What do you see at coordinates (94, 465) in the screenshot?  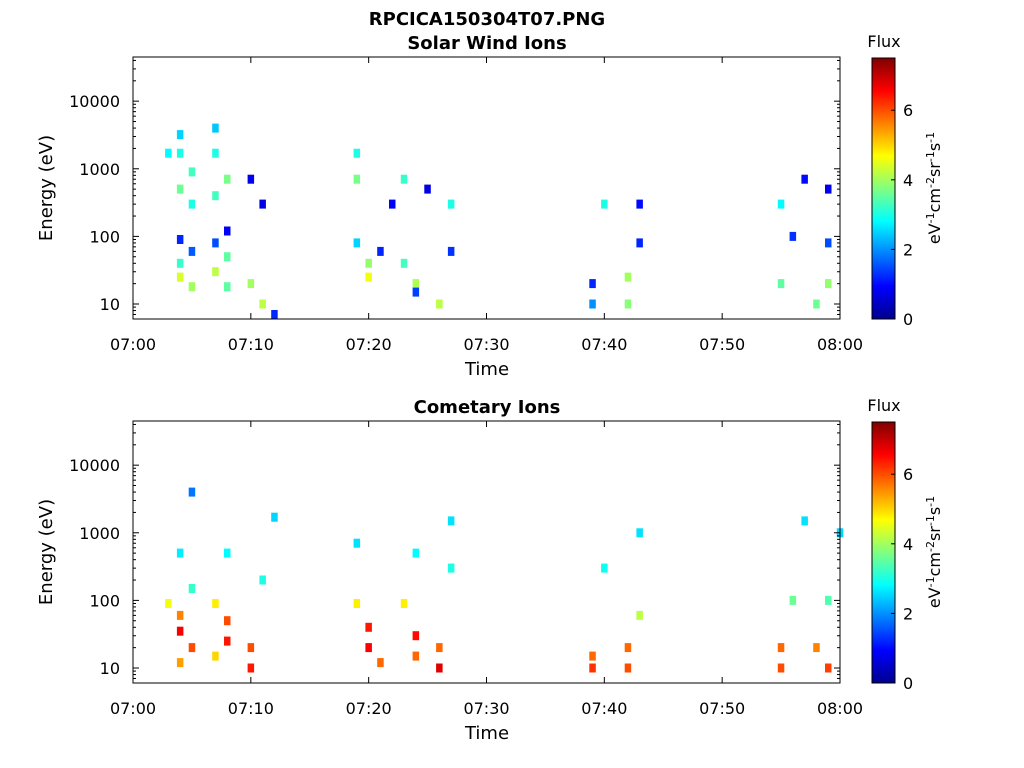 I see `y-tick-label: 10000` at bounding box center [94, 465].